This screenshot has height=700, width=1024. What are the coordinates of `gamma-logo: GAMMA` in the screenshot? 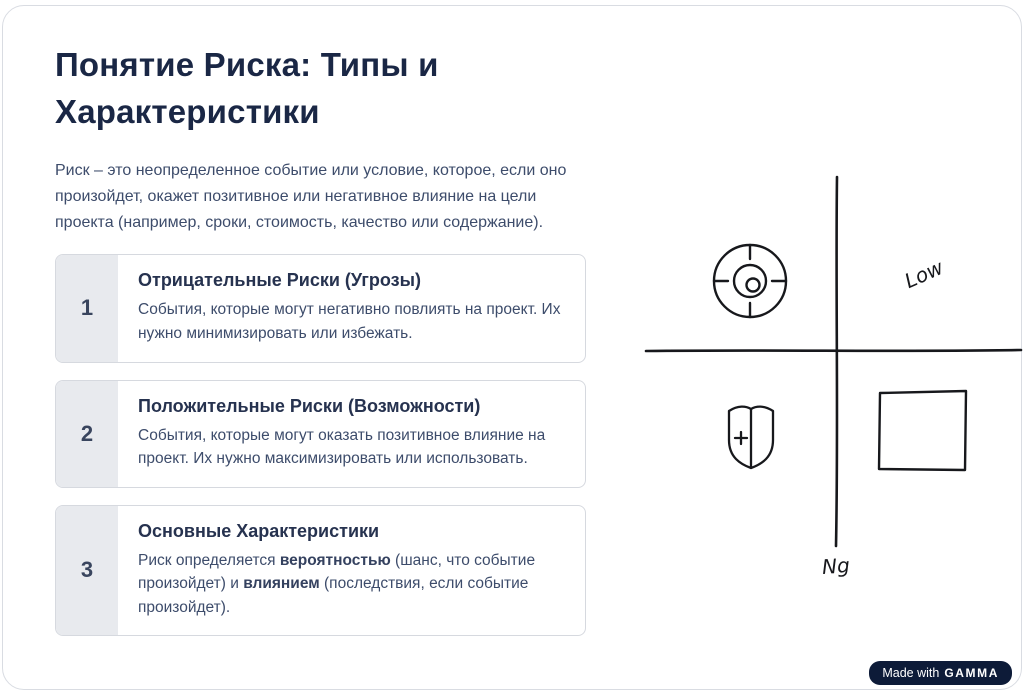 It's located at (971, 673).